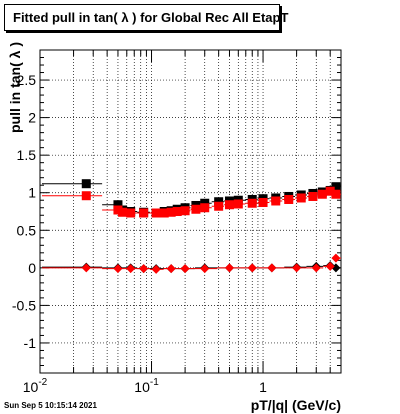 Image resolution: width=400 pixels, height=414 pixels. Describe the element at coordinates (27, 230) in the screenshot. I see `y-tick-label: 0.5` at that location.